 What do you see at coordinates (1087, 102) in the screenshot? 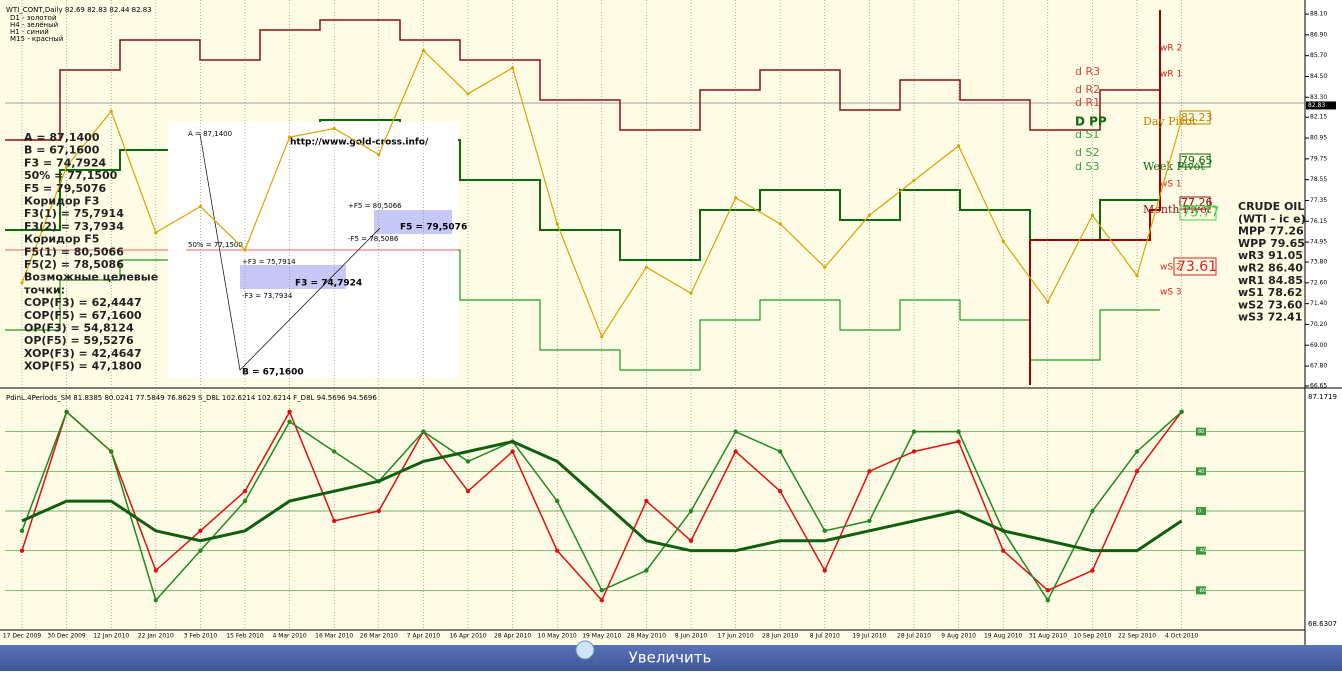
I see `pivot-label: d R1` at bounding box center [1087, 102].